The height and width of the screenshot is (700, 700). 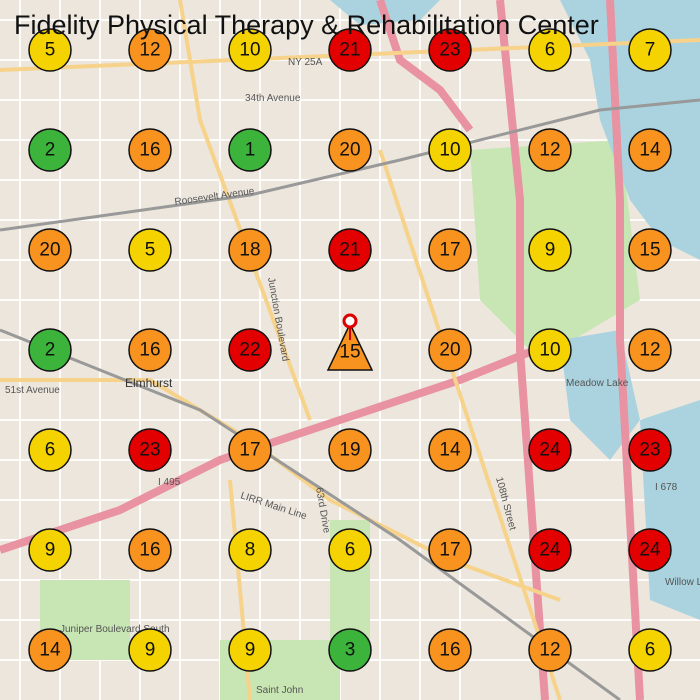 I want to click on rank-label: 3, so click(x=350, y=650).